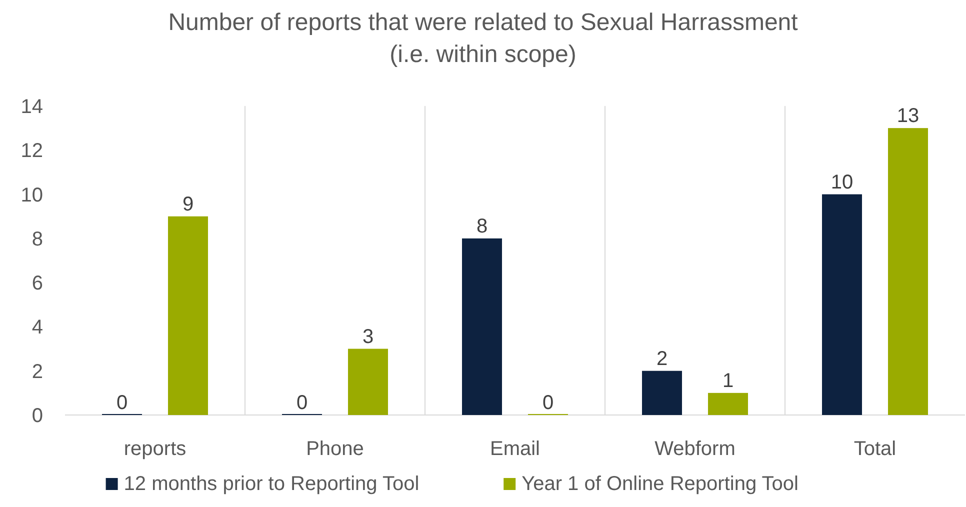 This screenshot has height=507, width=966. What do you see at coordinates (515, 449) in the screenshot?
I see `x-tick-label: Email` at bounding box center [515, 449].